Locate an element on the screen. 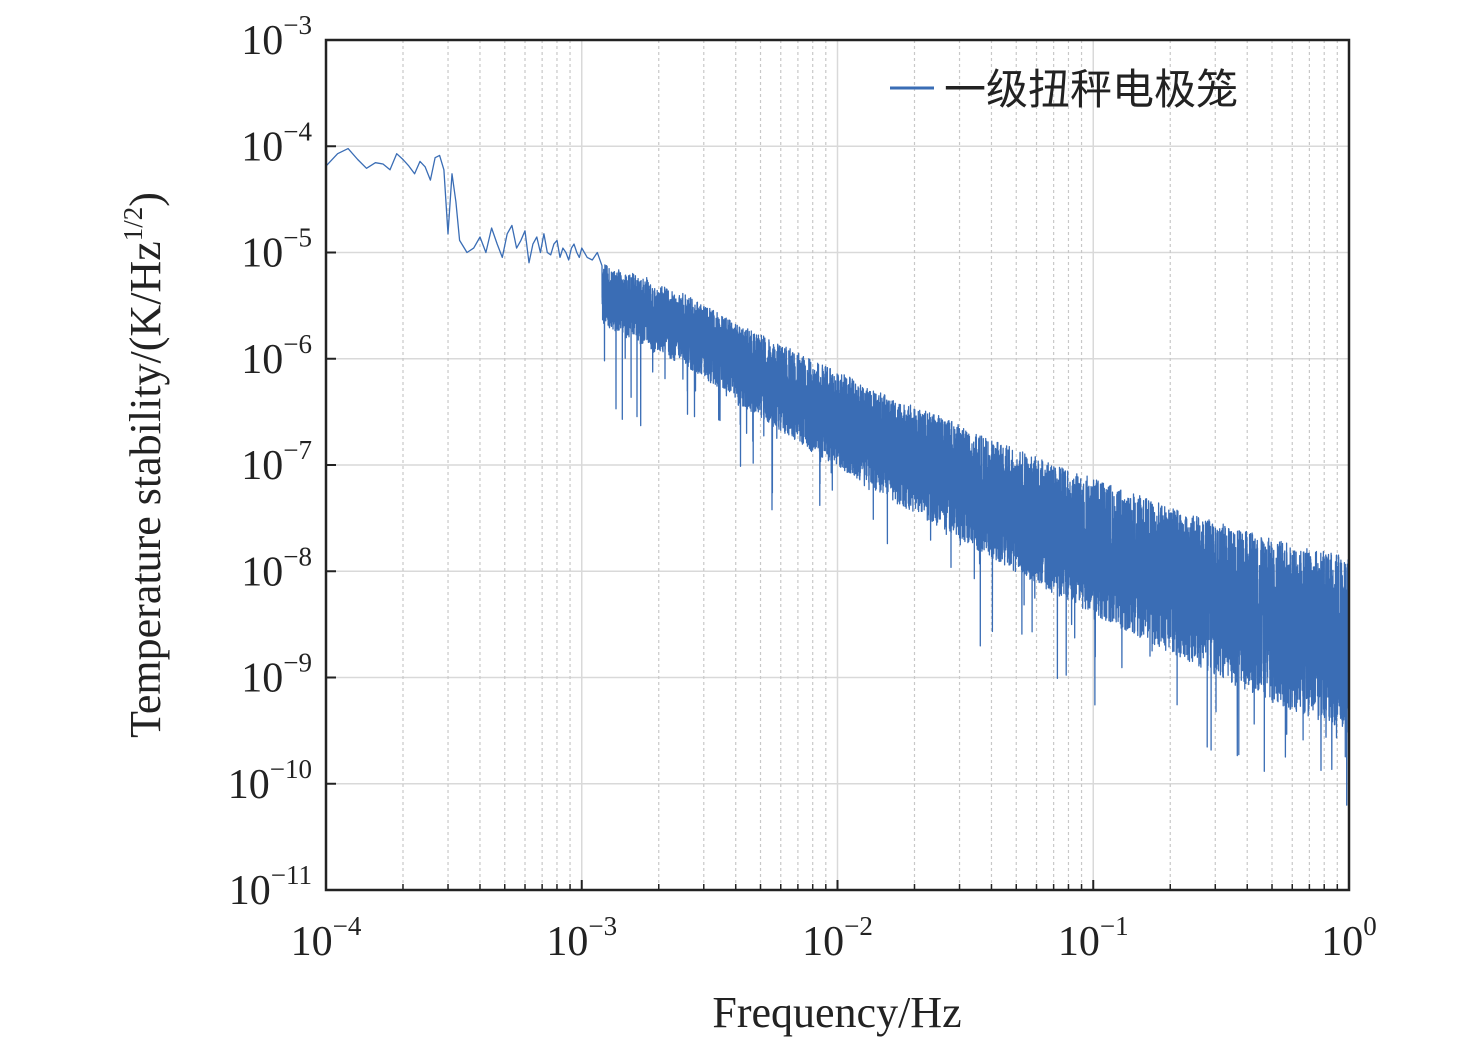 This screenshot has width=1476, height=1043. y-axis-label: Temperature stability/(K/Hz1/2) is located at coordinates (144, 465).